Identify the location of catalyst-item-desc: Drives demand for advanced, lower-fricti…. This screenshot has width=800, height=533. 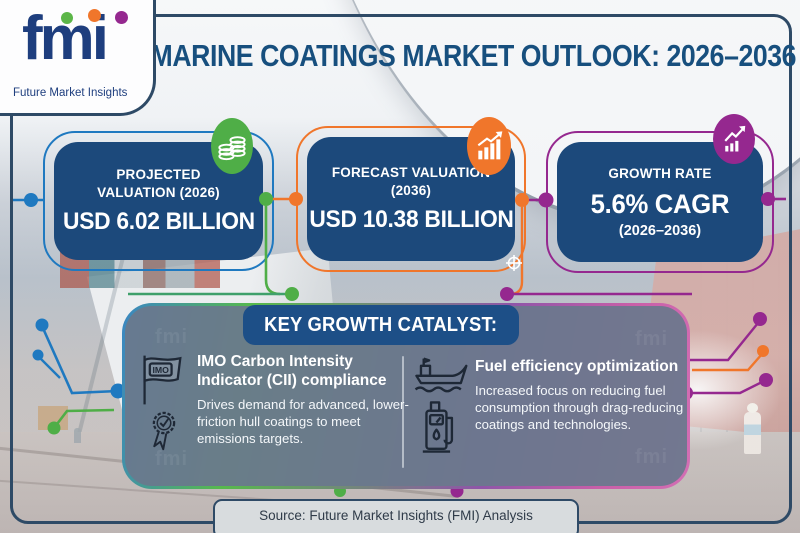
(303, 422).